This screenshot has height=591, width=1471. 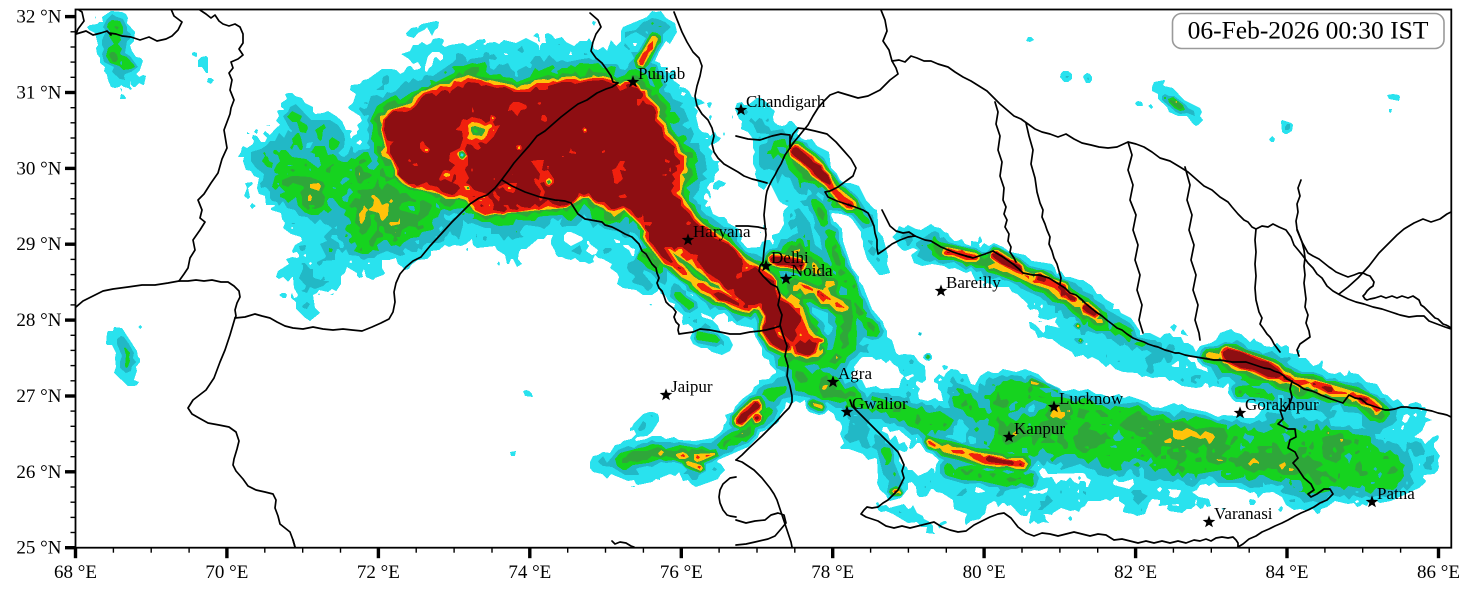 I want to click on svg-text: Punjab, so click(x=661, y=73).